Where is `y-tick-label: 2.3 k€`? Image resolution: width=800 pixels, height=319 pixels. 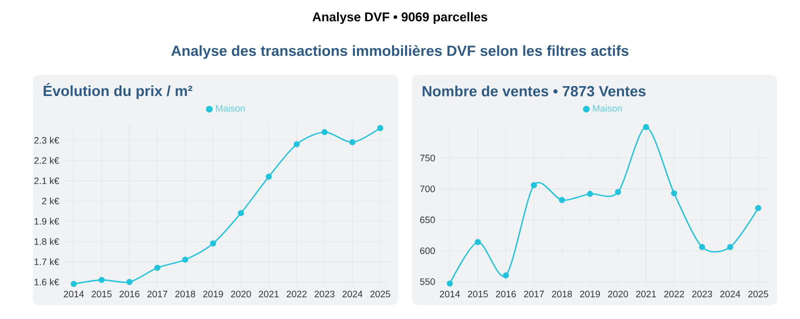 y-tick-label: 2.3 k€ is located at coordinates (47, 140).